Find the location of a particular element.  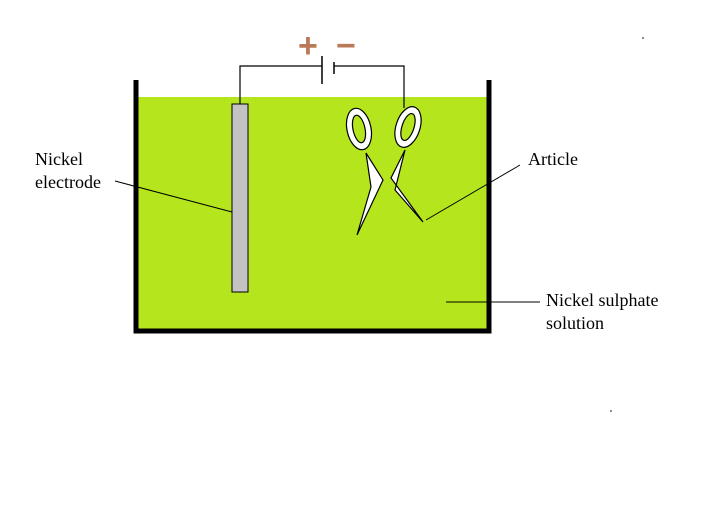

electrode-leader-line is located at coordinates (173, 196).